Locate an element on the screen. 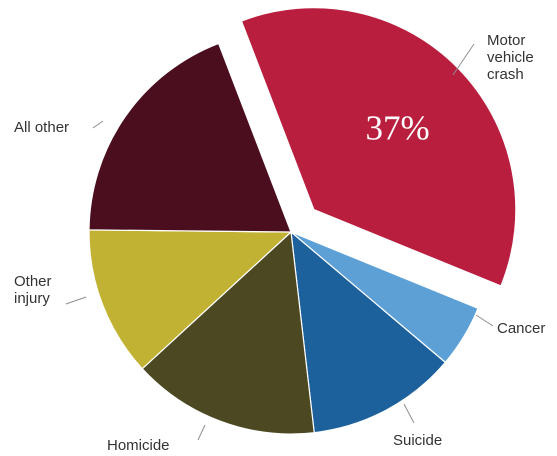 Image resolution: width=557 pixels, height=456 pixels. category-label-other-injury: Other injury is located at coordinates (33, 290).